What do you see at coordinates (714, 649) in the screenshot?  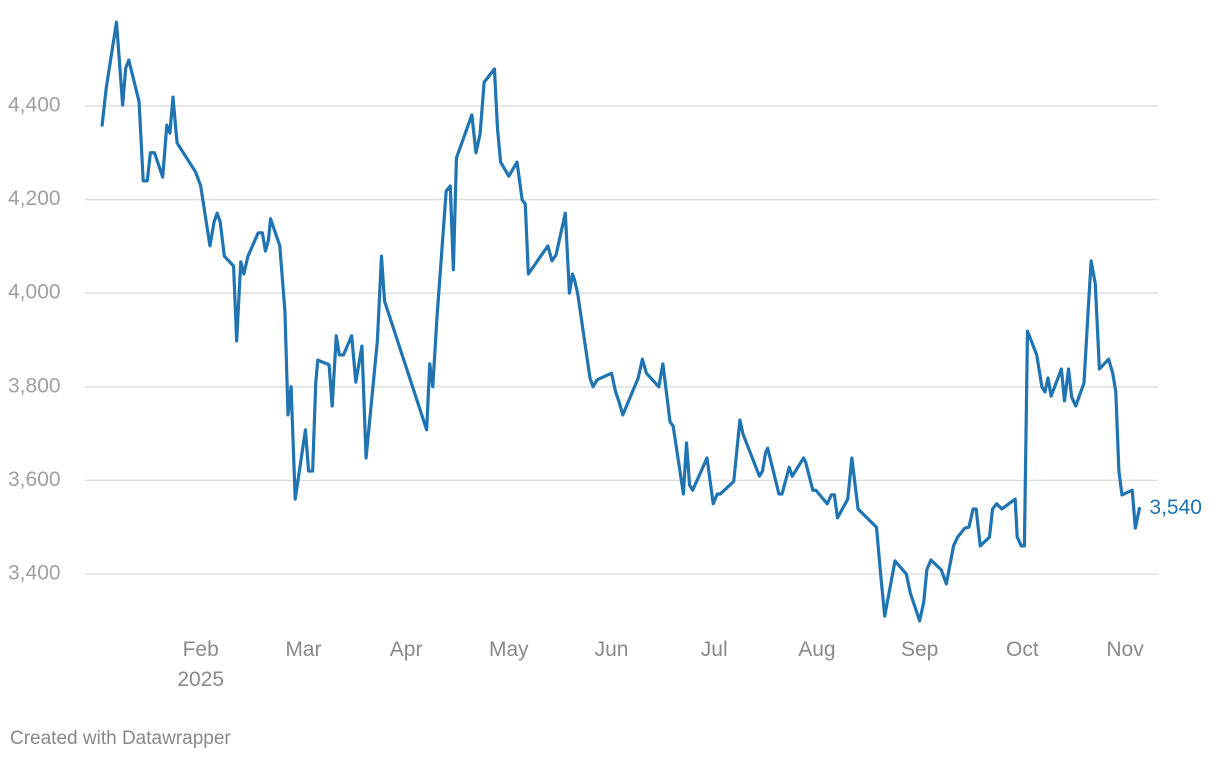 I see `x-tick-label: Jul` at bounding box center [714, 649].